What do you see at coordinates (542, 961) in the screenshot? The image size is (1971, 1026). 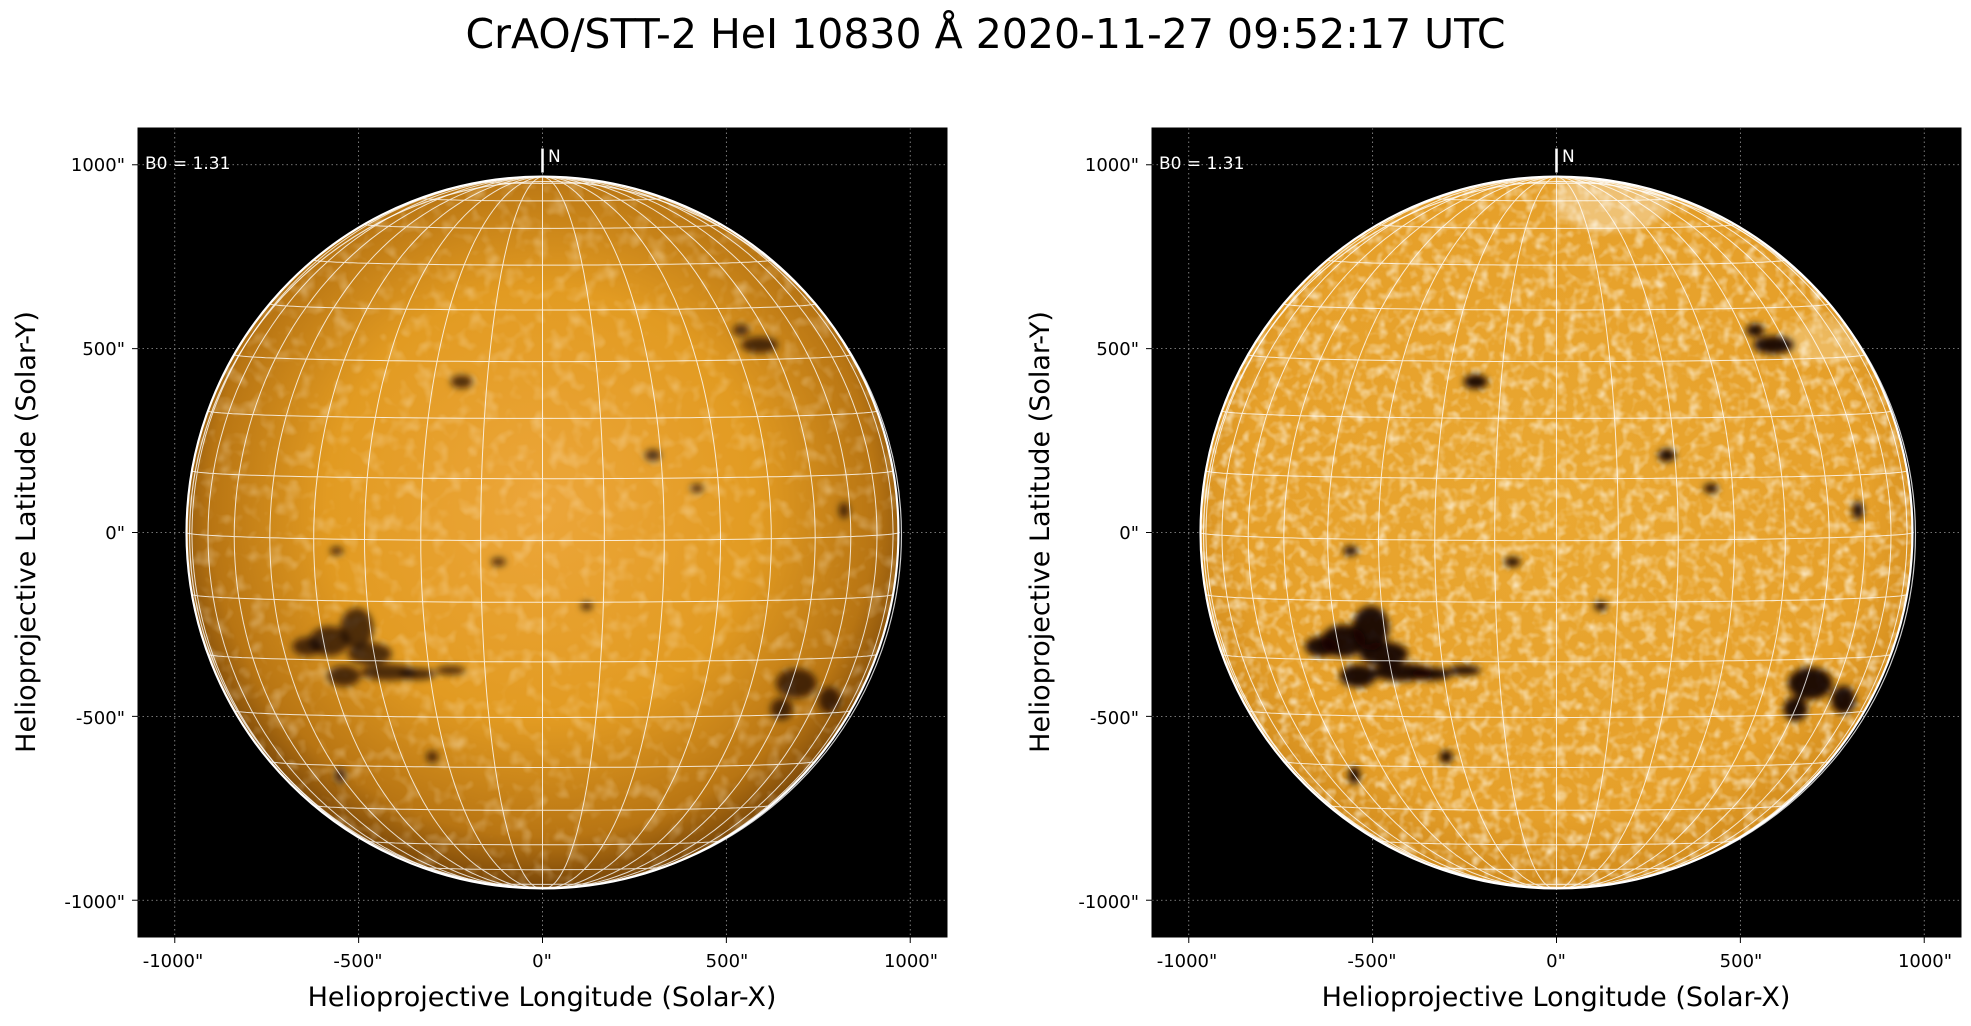 I see `left-x-tick-label: 0"` at bounding box center [542, 961].